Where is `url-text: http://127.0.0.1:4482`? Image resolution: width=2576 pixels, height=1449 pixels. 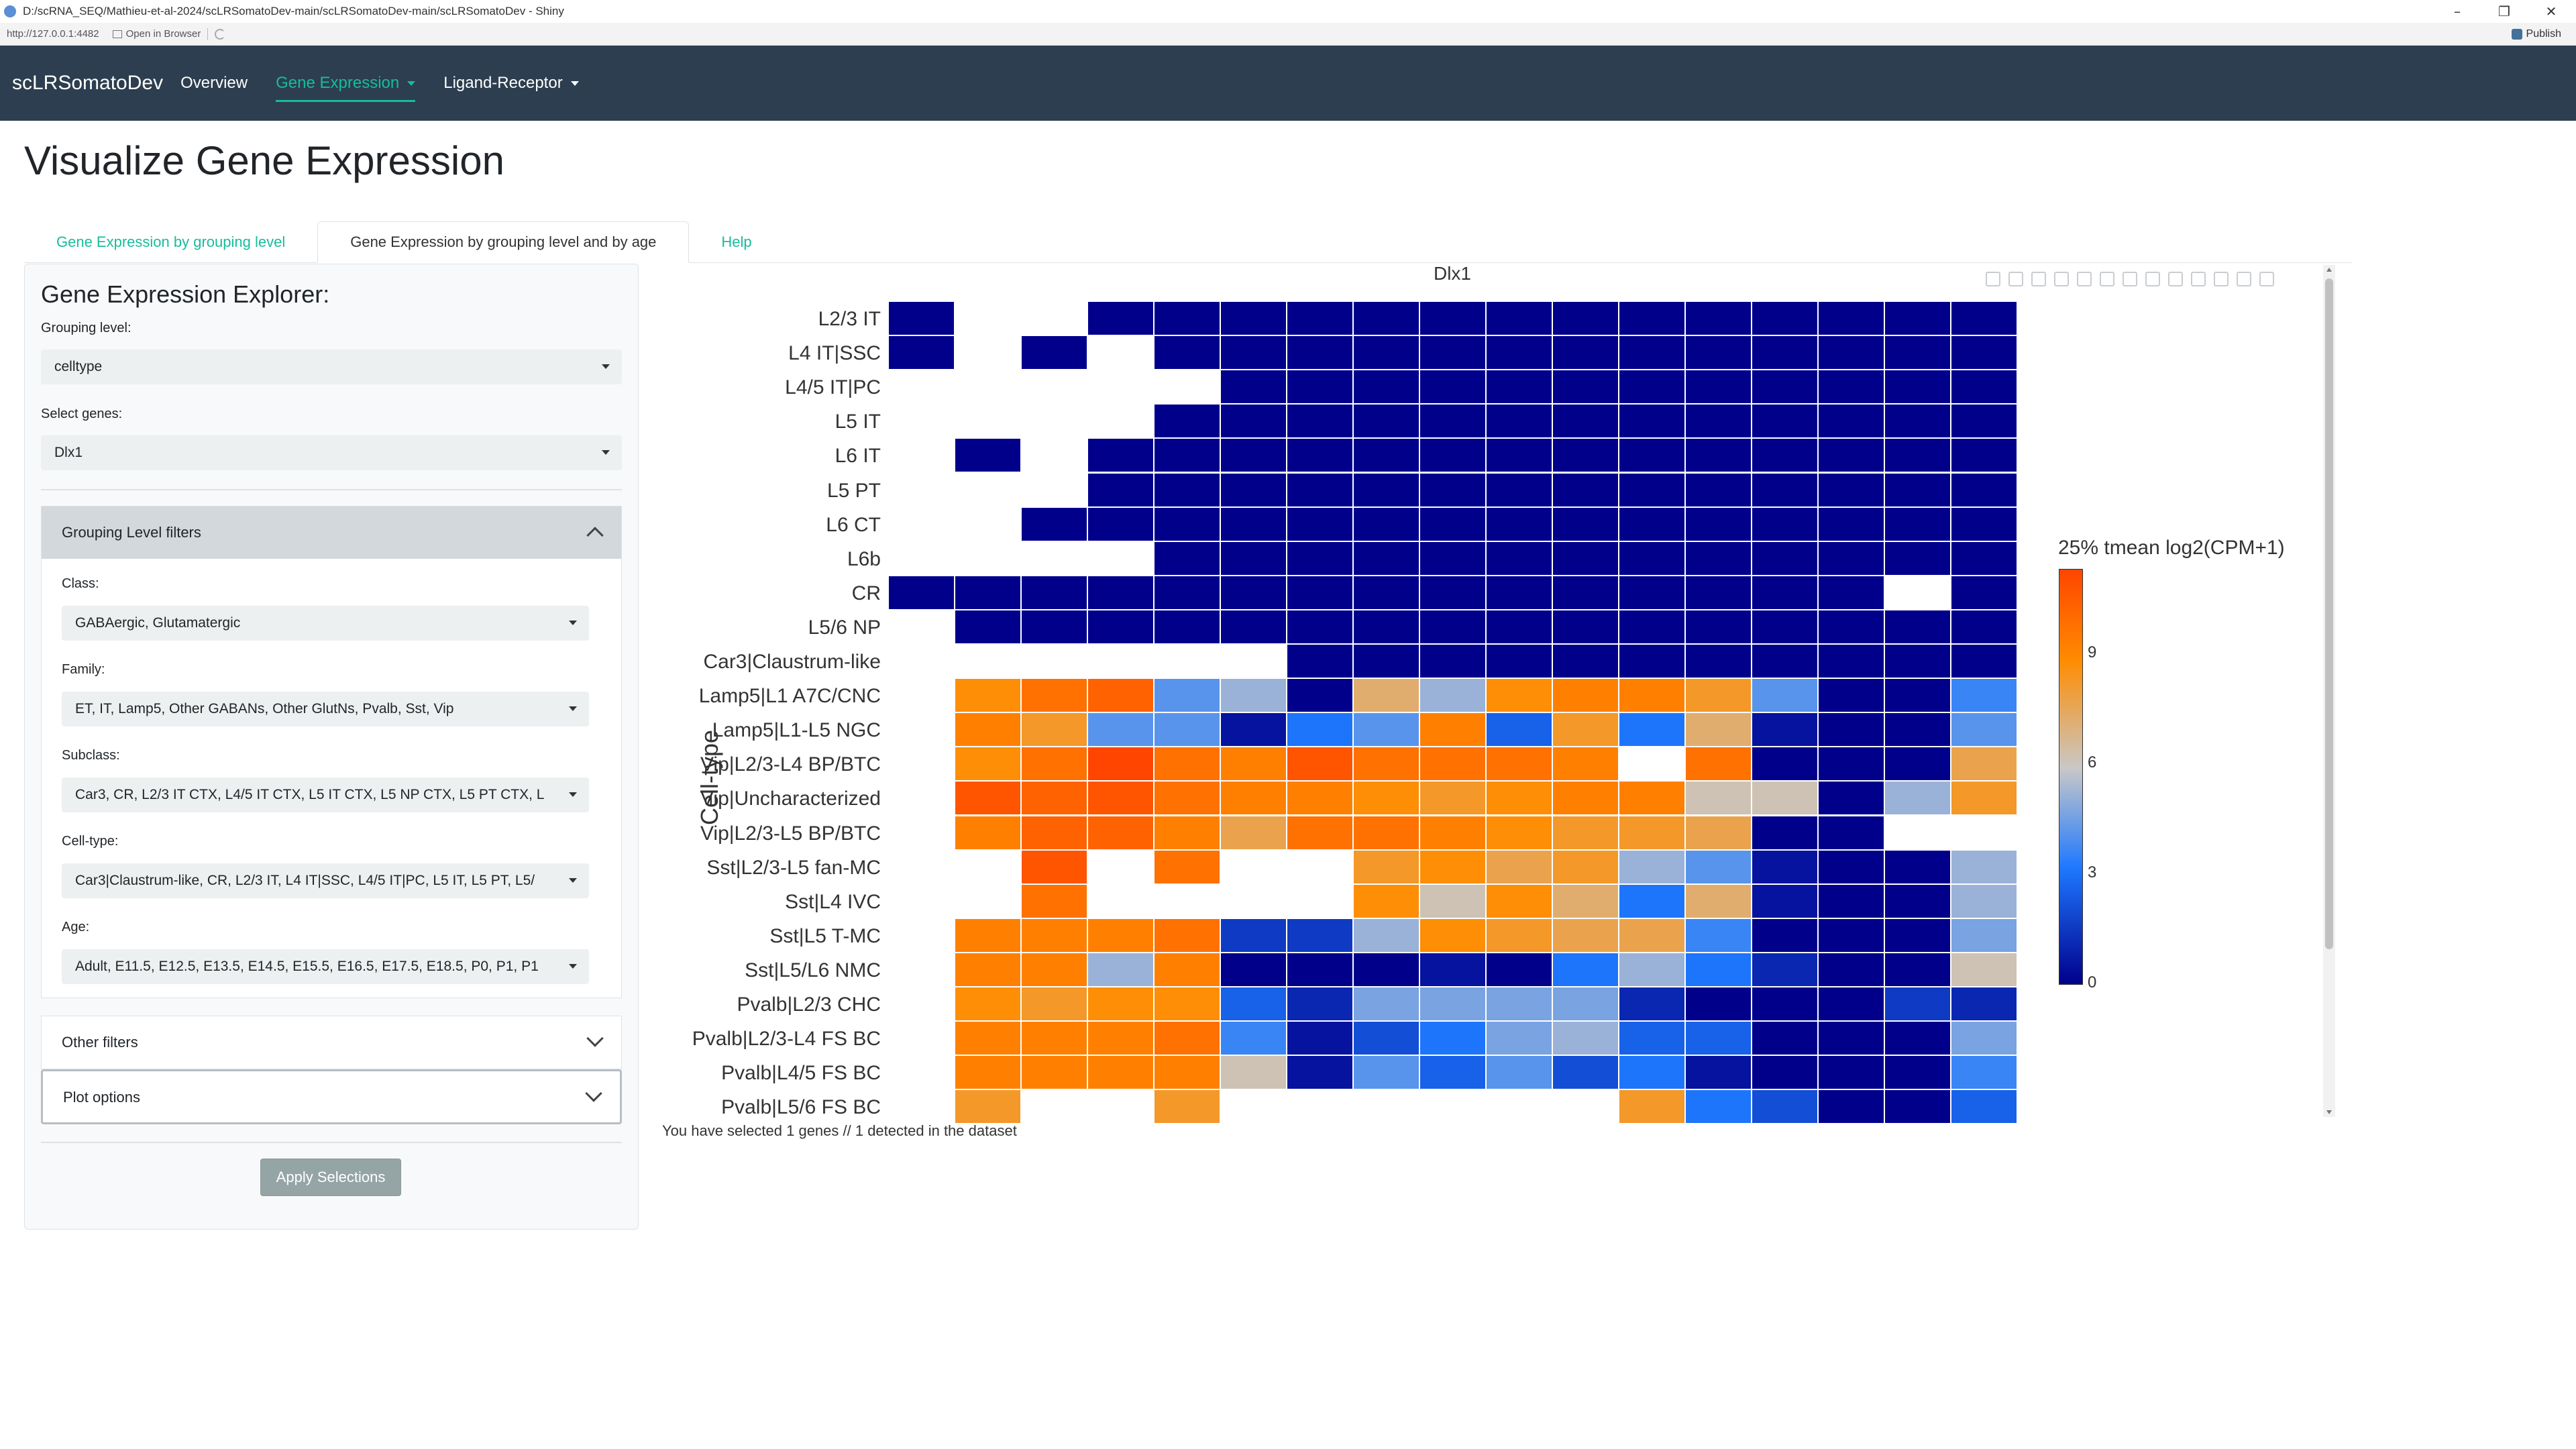 url-text: http://127.0.0.1:4482 is located at coordinates (53, 34).